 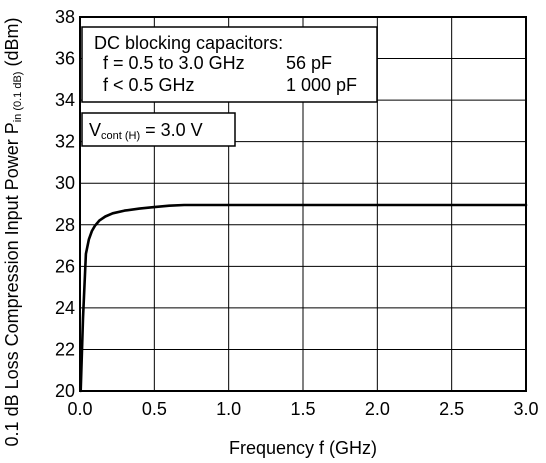 I want to click on y-tick-label: 30, so click(x=65, y=183).